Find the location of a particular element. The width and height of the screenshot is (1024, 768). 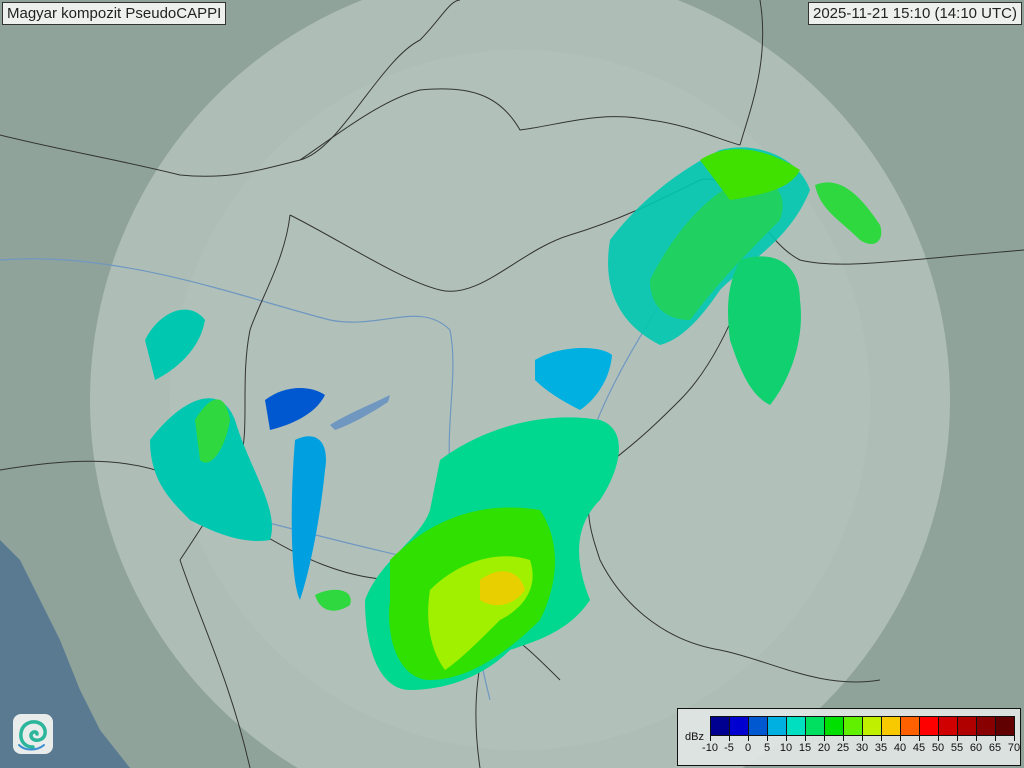

legend-tick-label: 45 is located at coordinates (919, 748).